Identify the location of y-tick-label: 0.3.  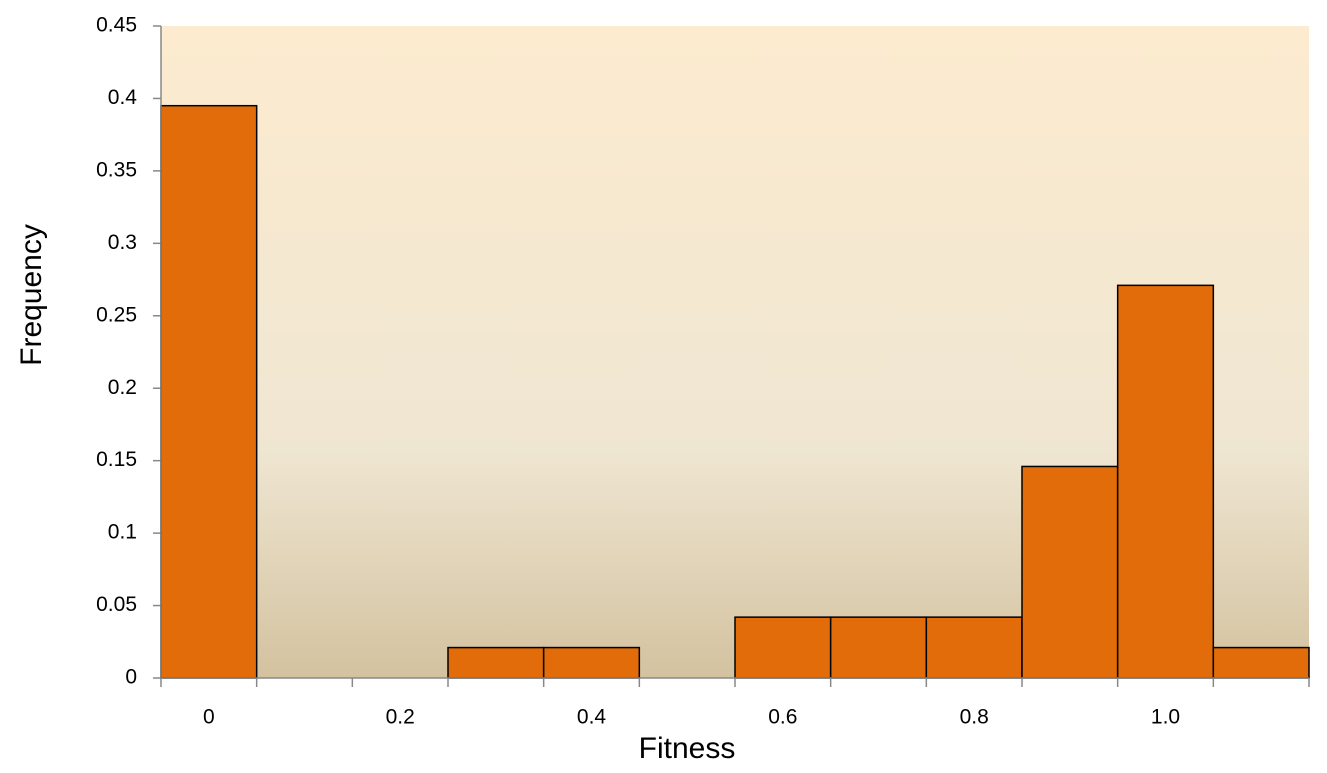
(122, 242).